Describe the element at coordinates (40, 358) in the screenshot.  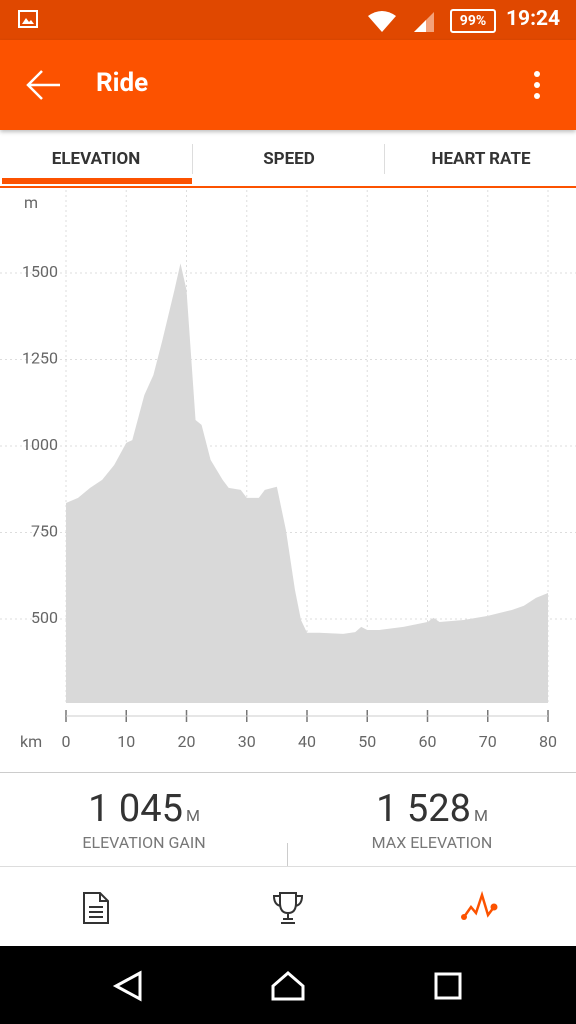
I see `y-tick-label: 1250` at that location.